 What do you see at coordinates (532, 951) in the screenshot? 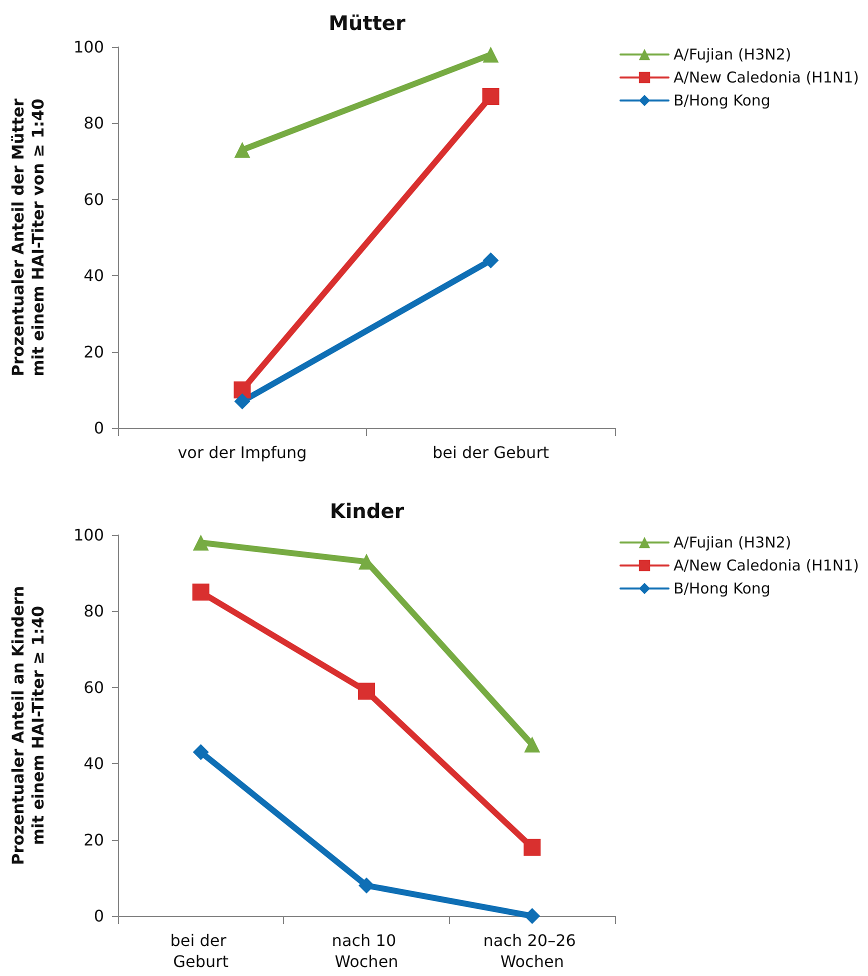
I see `x-tick-label: nach 20–26 Wochen` at bounding box center [532, 951].